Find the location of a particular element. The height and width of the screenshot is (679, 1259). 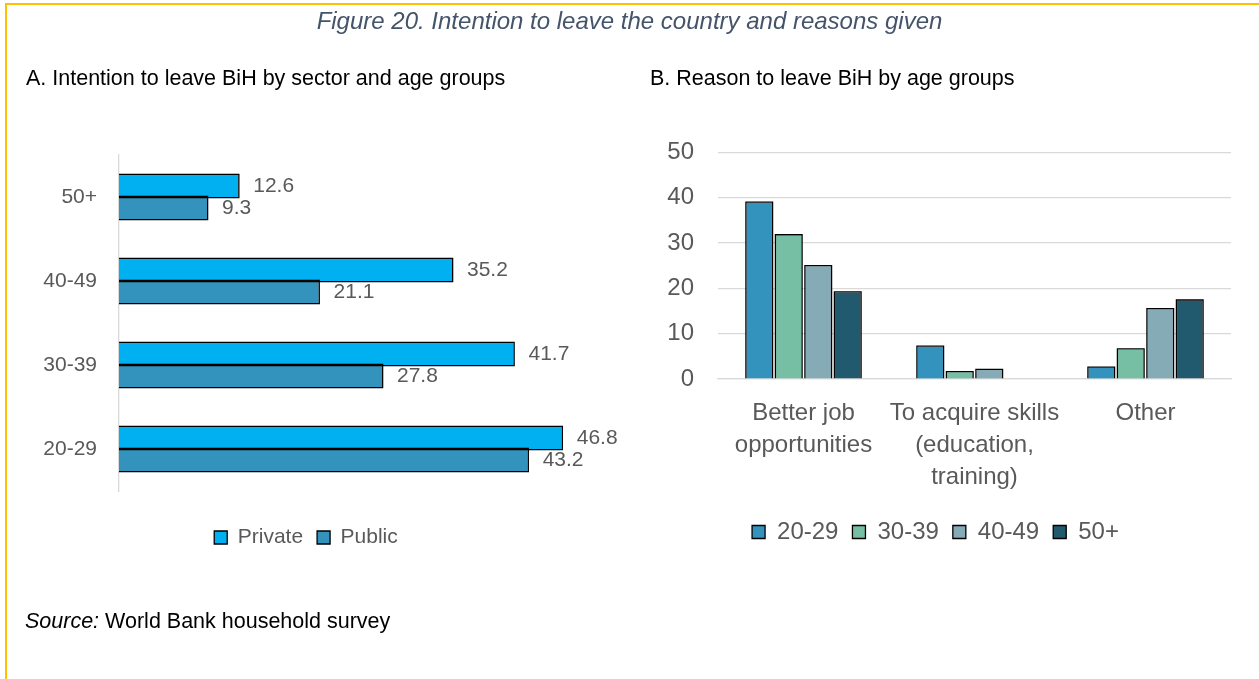

legend-label: 30-39 is located at coordinates (908, 530).